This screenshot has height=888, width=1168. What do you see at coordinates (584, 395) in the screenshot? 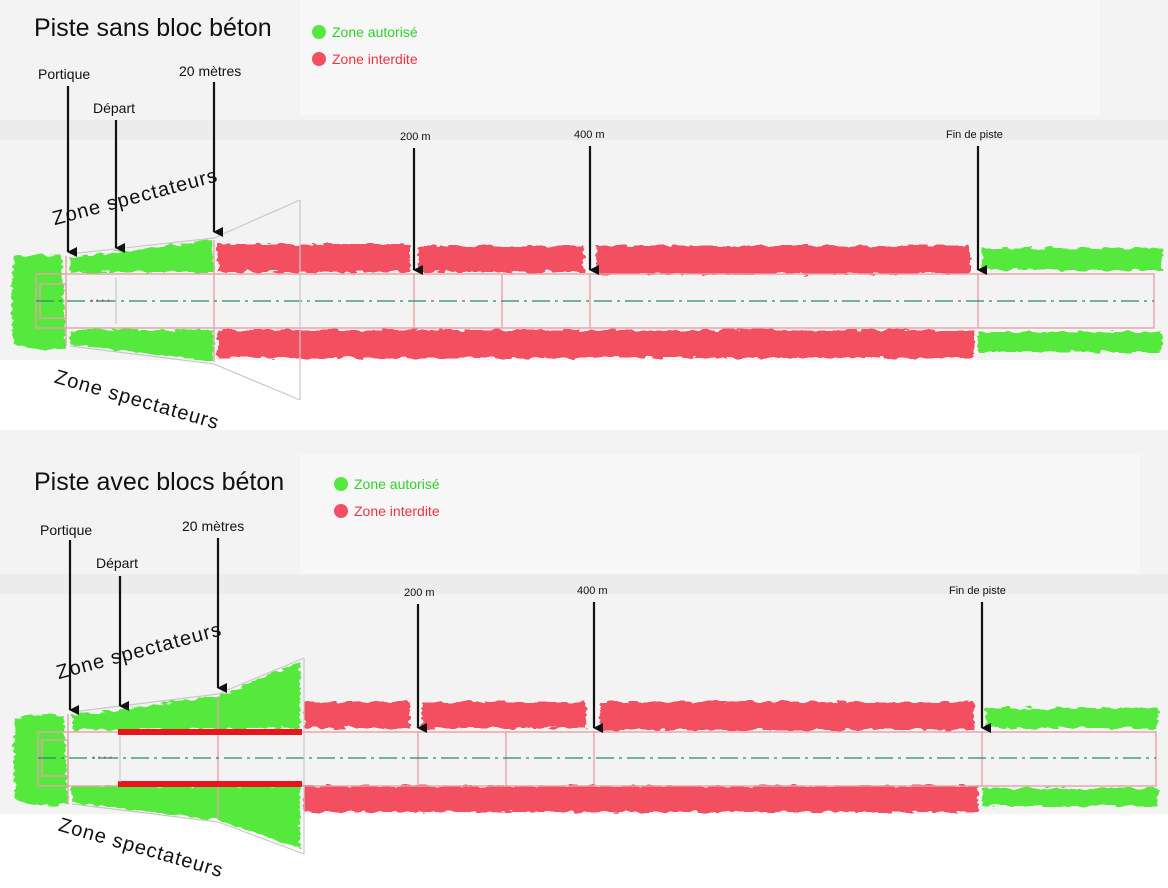
I see `background-wash` at bounding box center [584, 395].